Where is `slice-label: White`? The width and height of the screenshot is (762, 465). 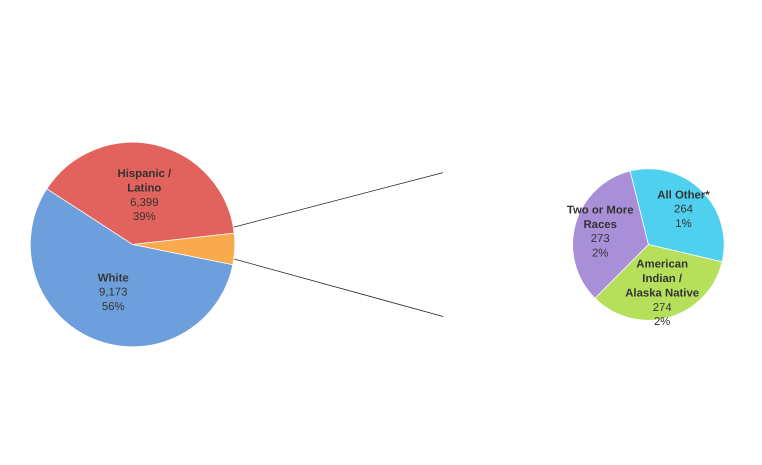 slice-label: White is located at coordinates (113, 278).